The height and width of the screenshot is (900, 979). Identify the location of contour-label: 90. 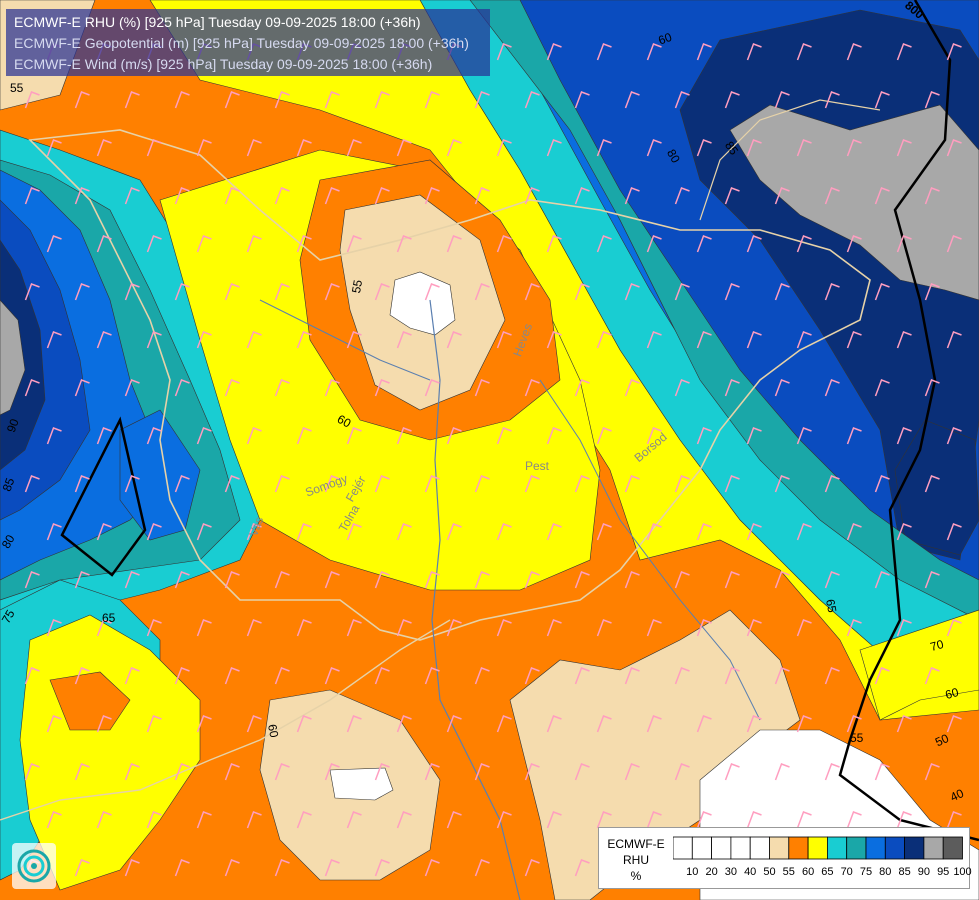
(13, 426).